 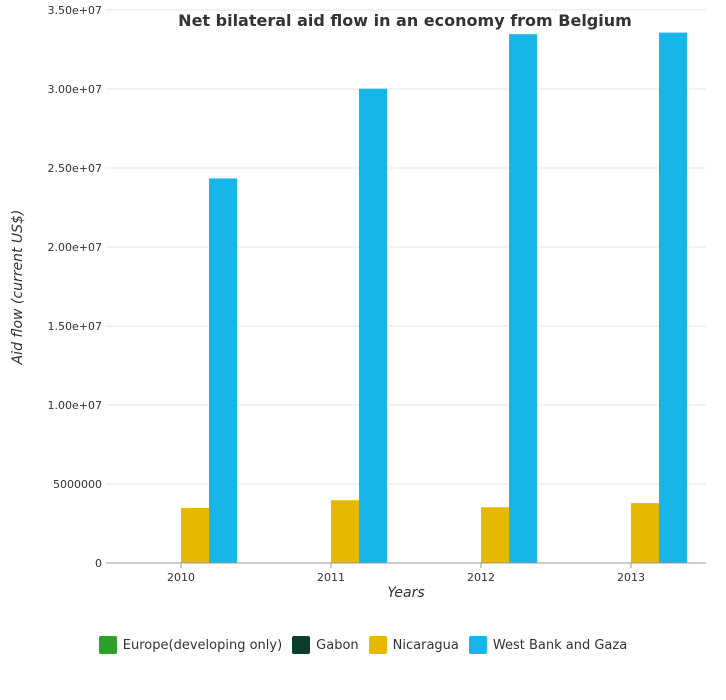 I want to click on x-axis-ticks: 2010 2011 2012 2013, so click(x=406, y=573).